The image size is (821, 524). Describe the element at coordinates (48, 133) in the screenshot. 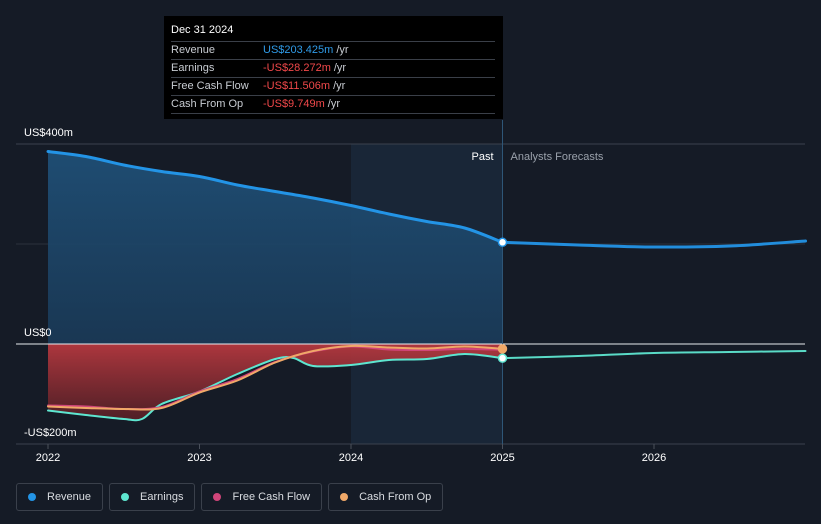

I see `y-tick-label: US$400m` at that location.